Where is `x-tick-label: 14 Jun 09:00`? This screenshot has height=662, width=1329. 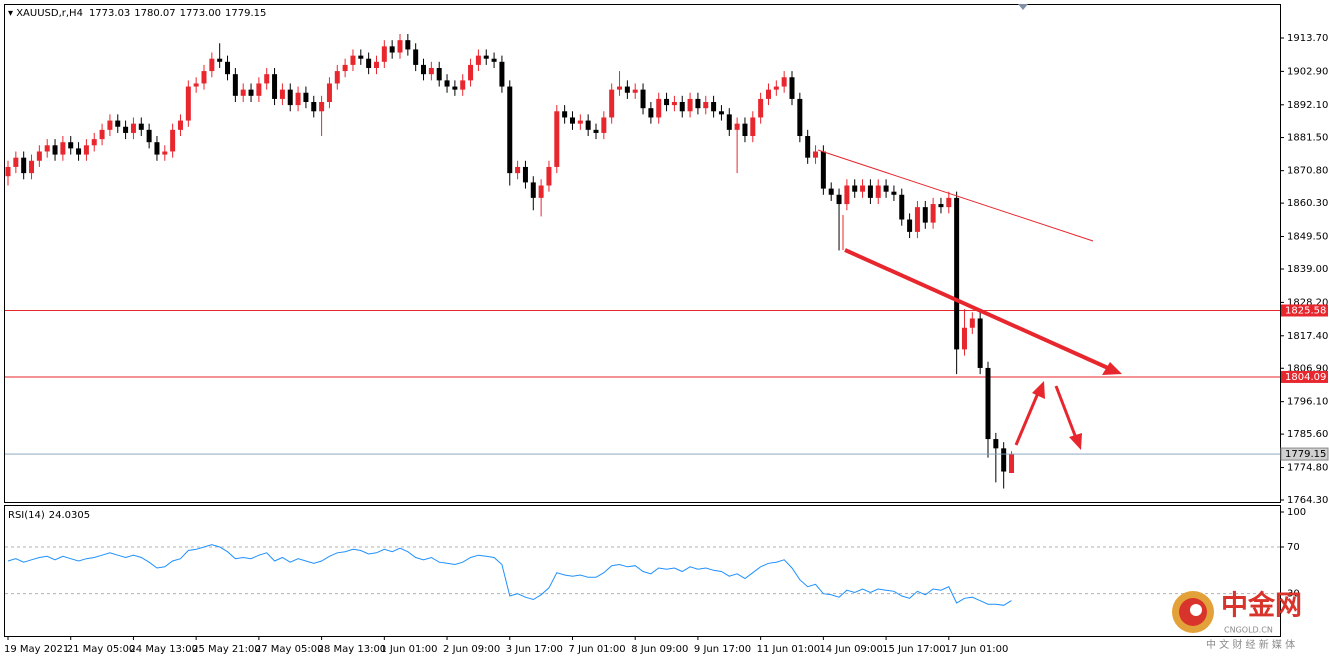
x-tick-label: 14 Jun 09:00 is located at coordinates (851, 649).